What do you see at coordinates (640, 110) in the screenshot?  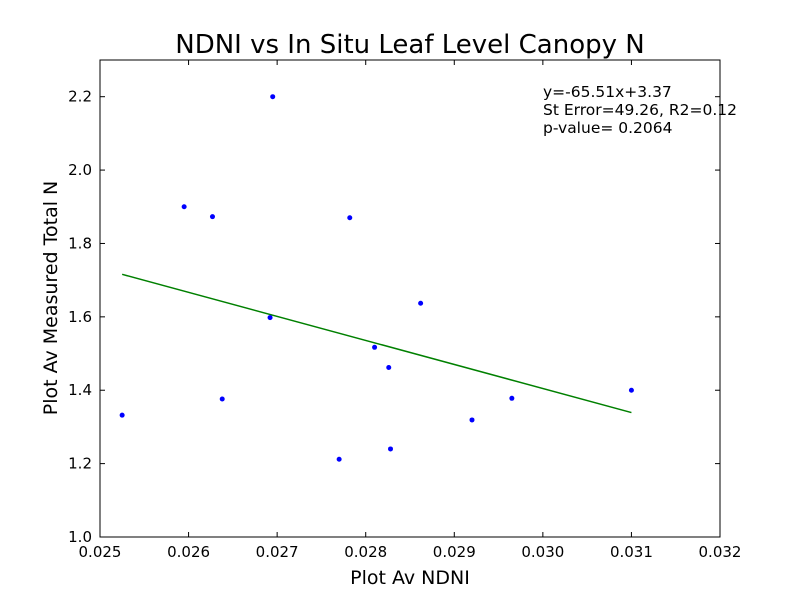 I see `annotation-stats: St Error=49.26, R2=0.12` at bounding box center [640, 110].